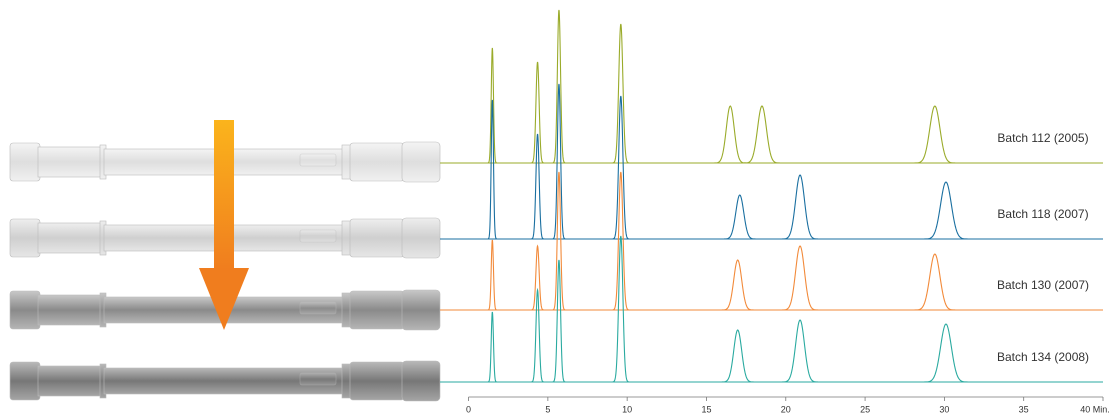 The image size is (1119, 418). I want to click on x-tick-label: 35, so click(1024, 409).